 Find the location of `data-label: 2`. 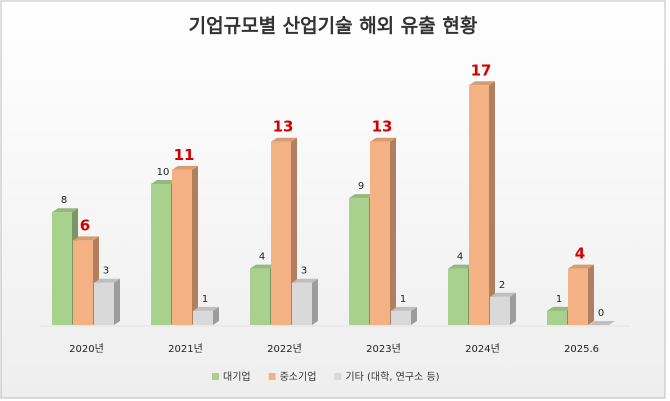

data-label: 2 is located at coordinates (502, 285).